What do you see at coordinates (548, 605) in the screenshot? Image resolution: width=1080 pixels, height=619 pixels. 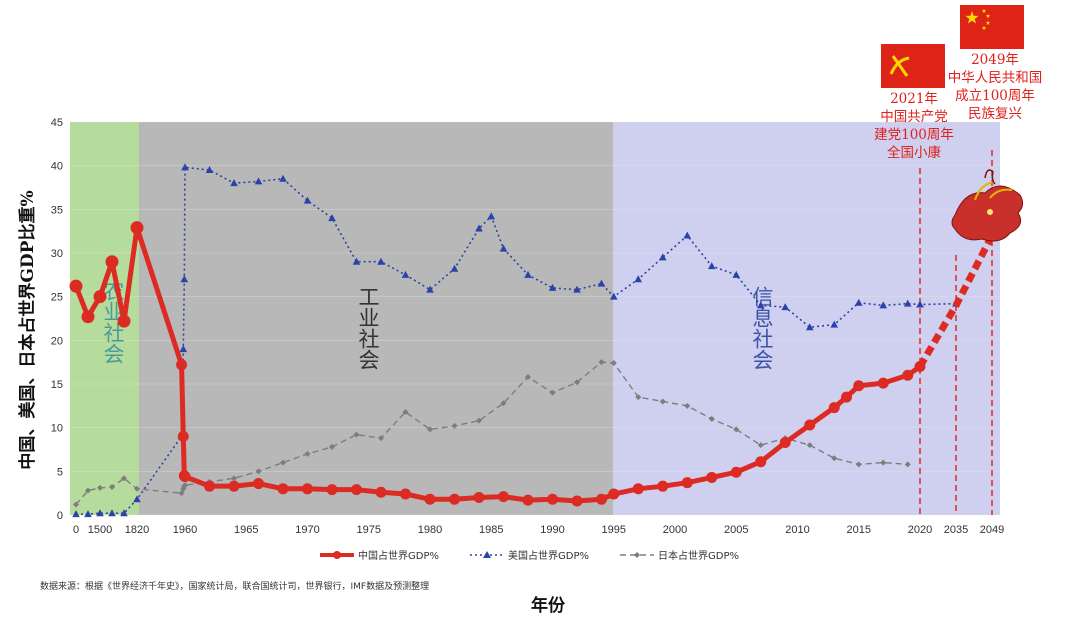 I see `x-axis-label: 年份` at bounding box center [548, 605].